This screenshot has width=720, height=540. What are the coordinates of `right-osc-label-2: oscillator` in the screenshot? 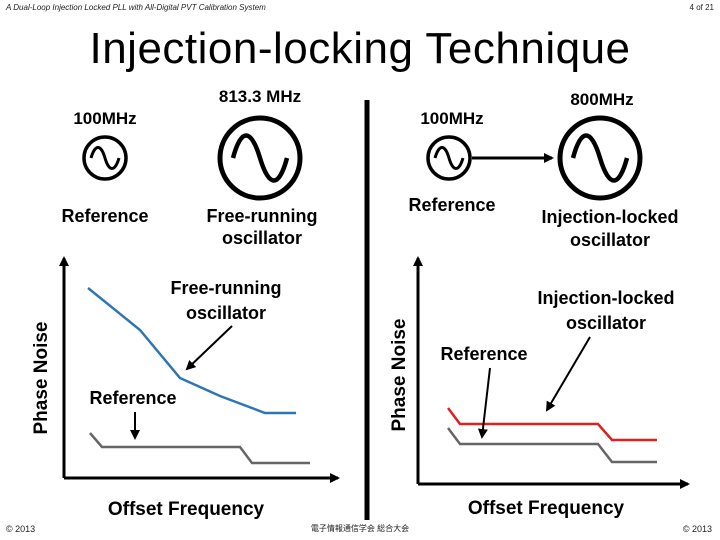 It's located at (610, 240).